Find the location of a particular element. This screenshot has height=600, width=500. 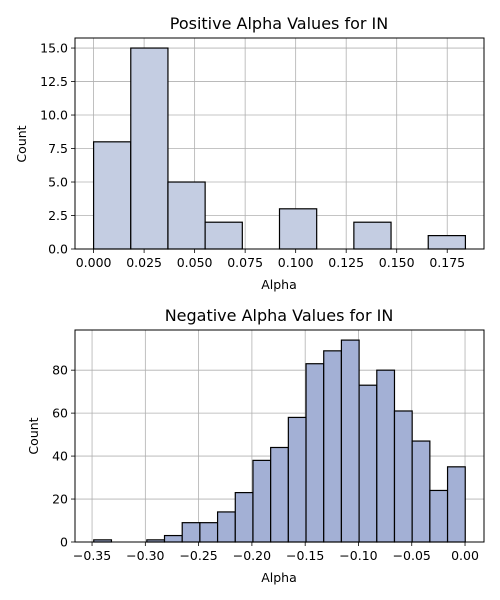

x-tick-label: 0.025 is located at coordinates (144, 262).